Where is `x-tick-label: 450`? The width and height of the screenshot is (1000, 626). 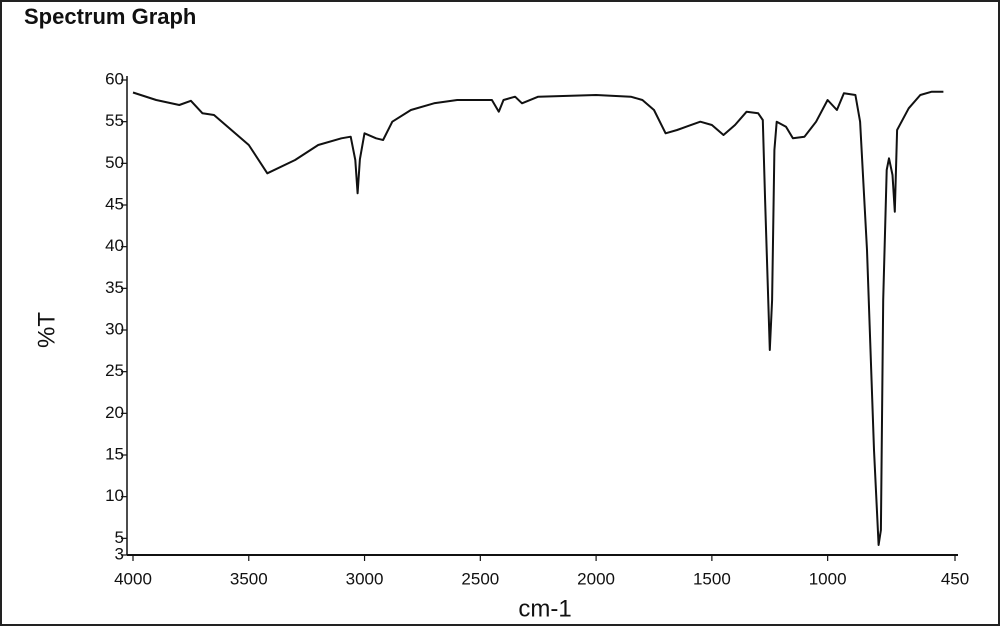 x-tick-label: 450 is located at coordinates (955, 578).